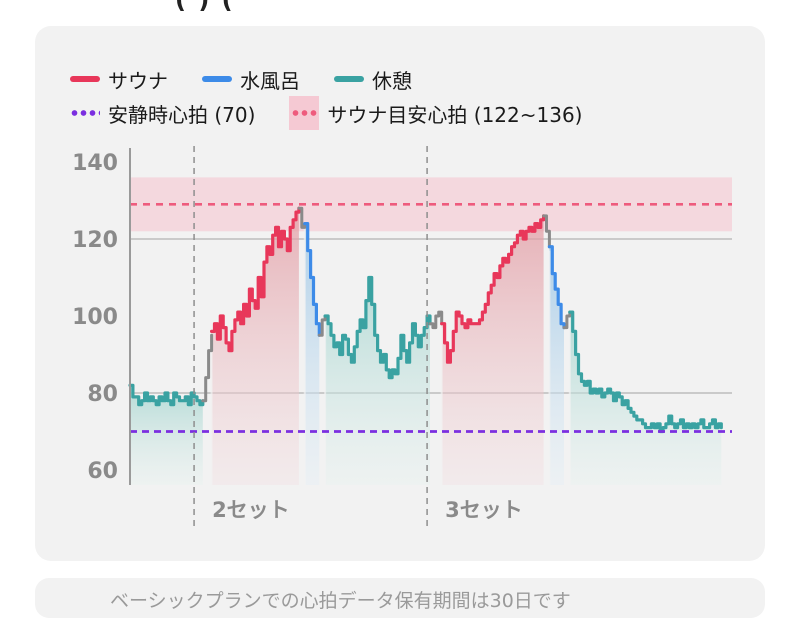  Describe the element at coordinates (95, 317) in the screenshot. I see `y-tick-100: 100` at that location.